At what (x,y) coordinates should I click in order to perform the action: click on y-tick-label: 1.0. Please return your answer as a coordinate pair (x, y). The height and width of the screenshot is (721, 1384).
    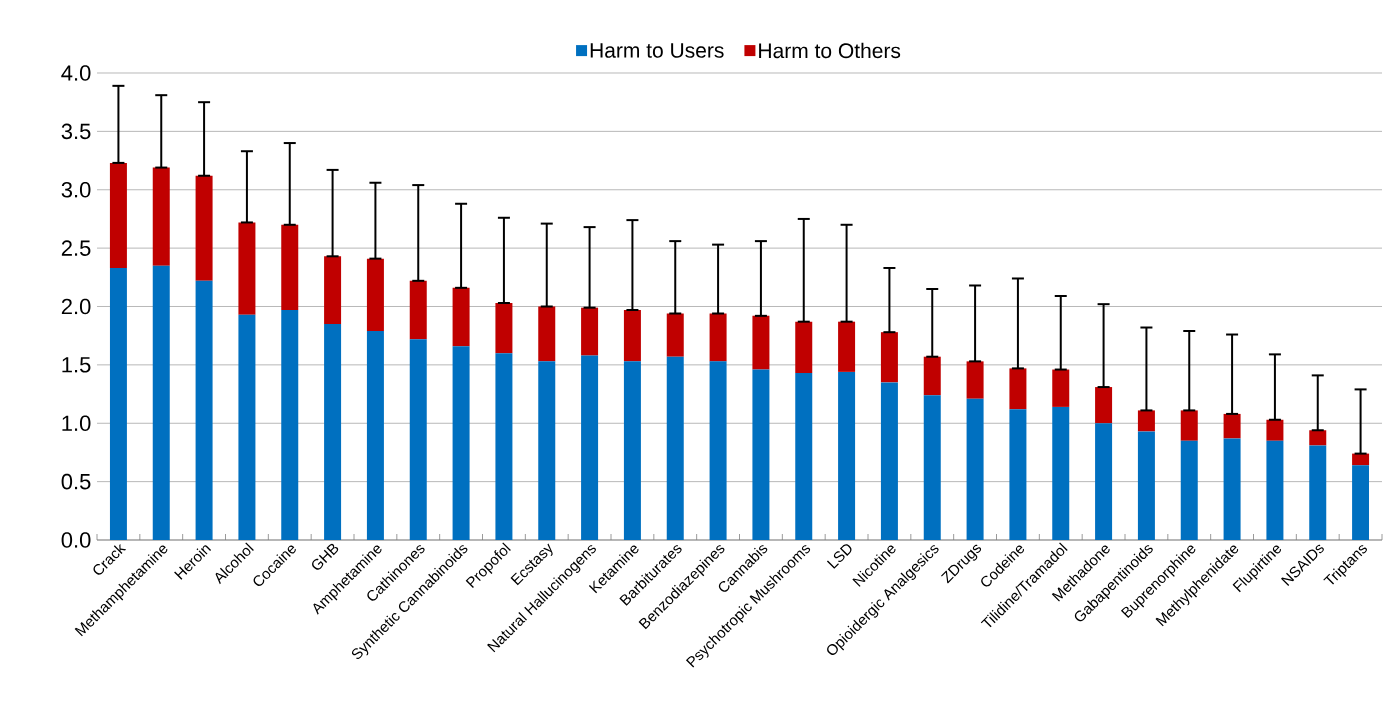
    Looking at the image, I should click on (76, 423).